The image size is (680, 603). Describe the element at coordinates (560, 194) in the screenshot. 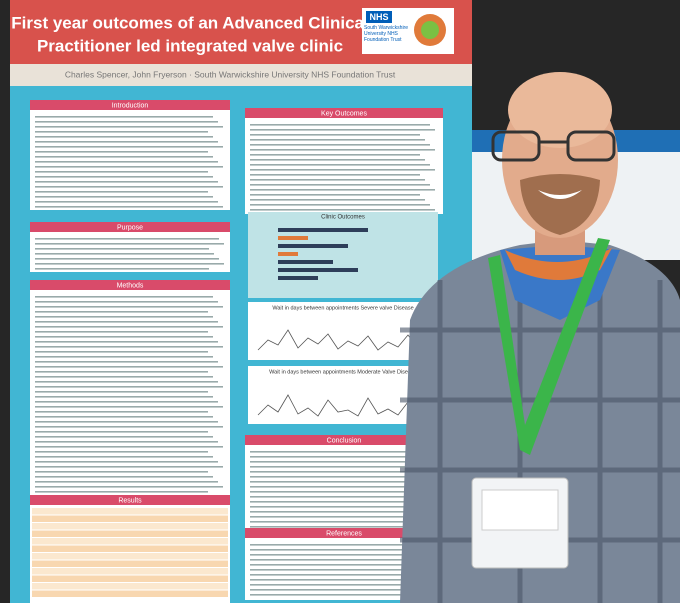

I see `teeth` at that location.